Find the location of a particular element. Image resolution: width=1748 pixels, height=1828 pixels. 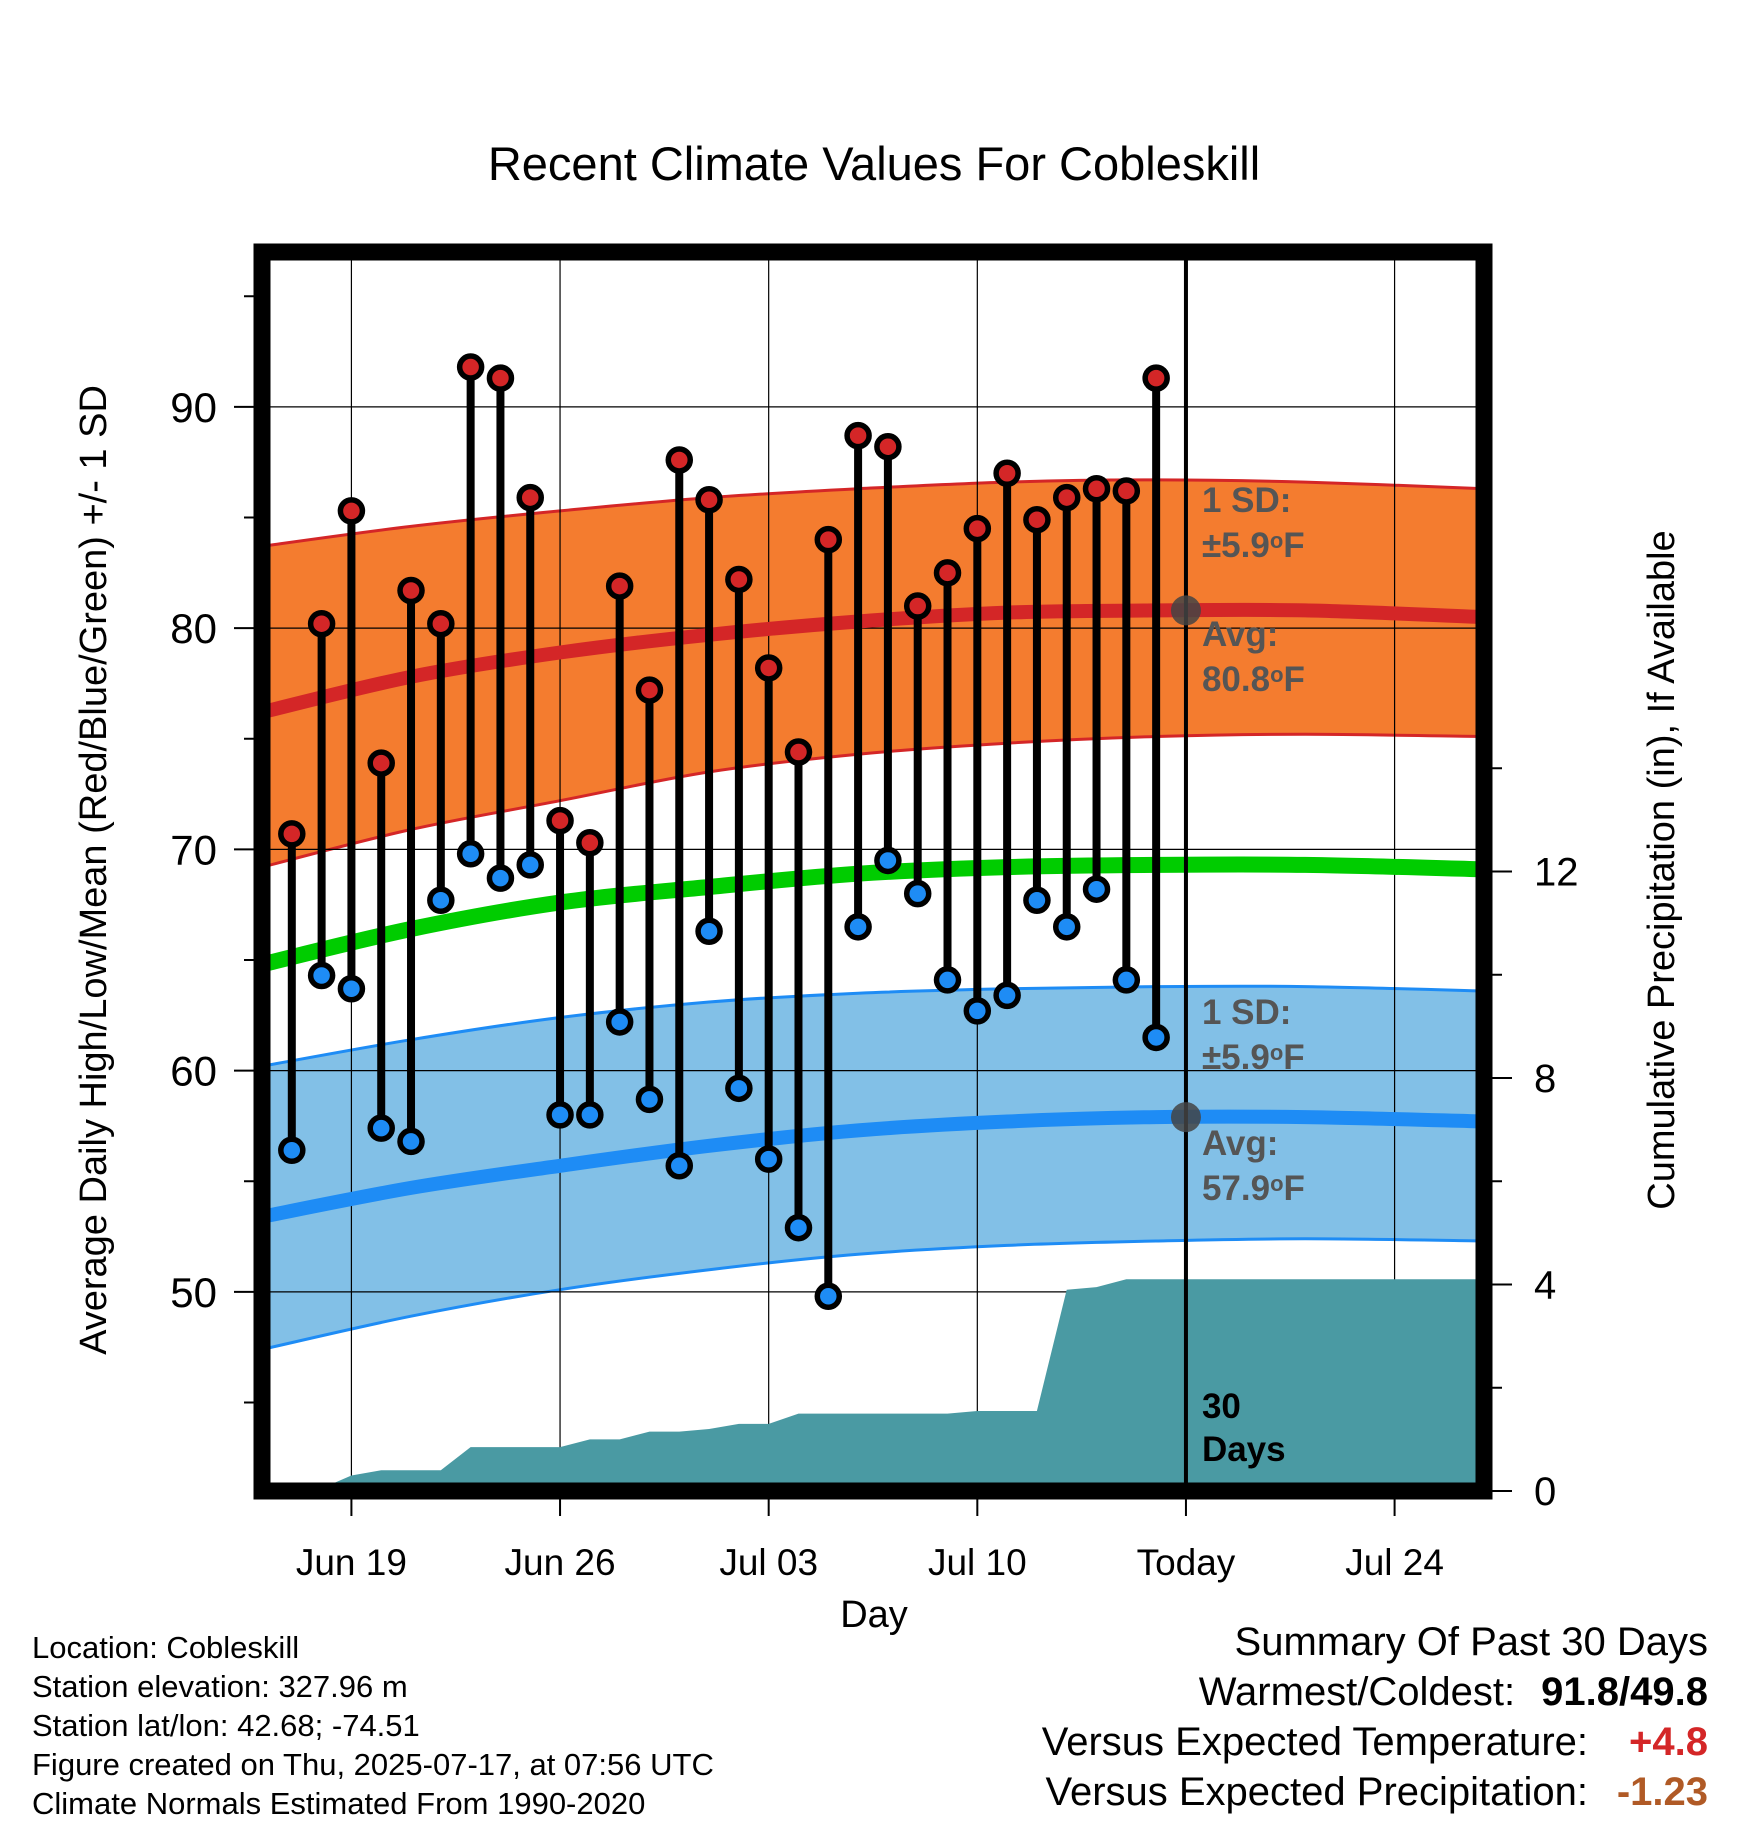

x-axis-label: Day is located at coordinates (874, 1615).